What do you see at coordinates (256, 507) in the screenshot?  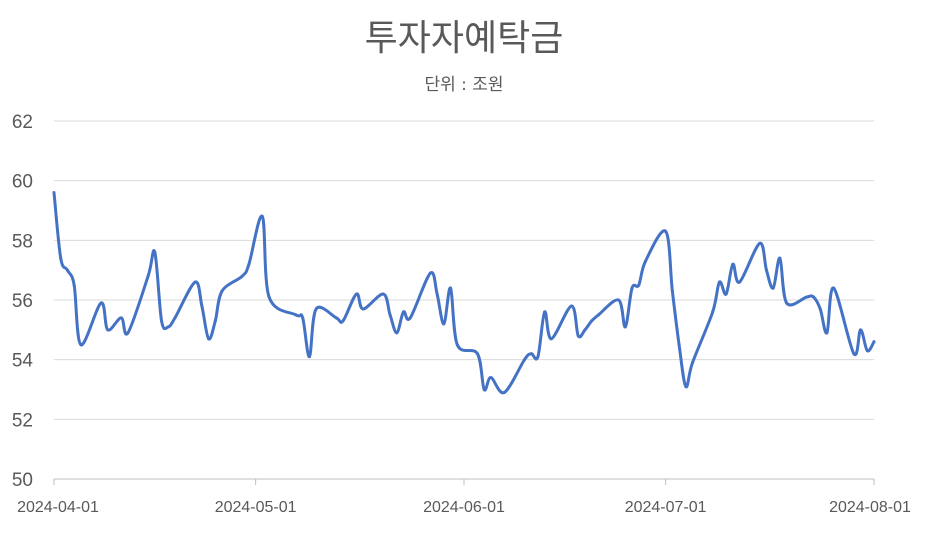 I see `x-tick-label: 2024-05-01` at bounding box center [256, 507].